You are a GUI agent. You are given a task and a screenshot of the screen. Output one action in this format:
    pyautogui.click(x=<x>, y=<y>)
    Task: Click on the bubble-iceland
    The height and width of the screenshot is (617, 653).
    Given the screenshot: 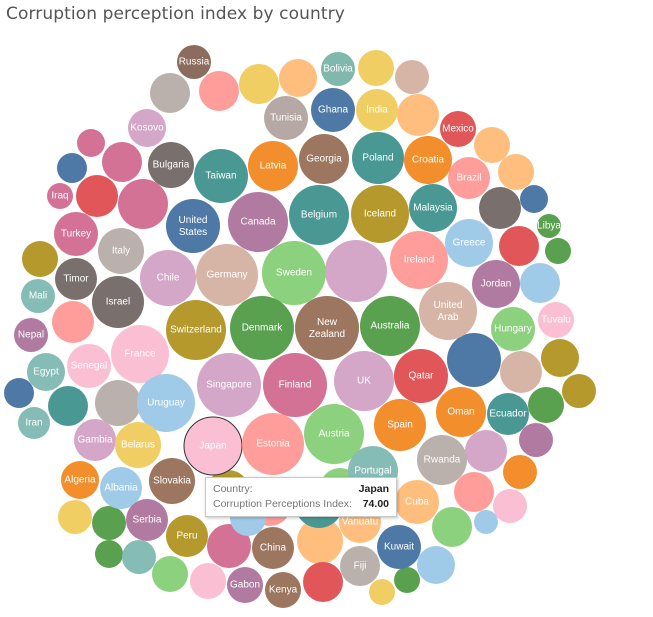 What is the action you would take?
    pyautogui.click(x=380, y=214)
    